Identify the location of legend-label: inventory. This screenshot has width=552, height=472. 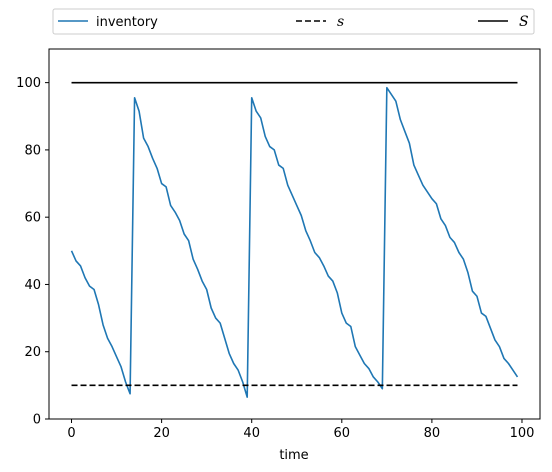
(127, 22).